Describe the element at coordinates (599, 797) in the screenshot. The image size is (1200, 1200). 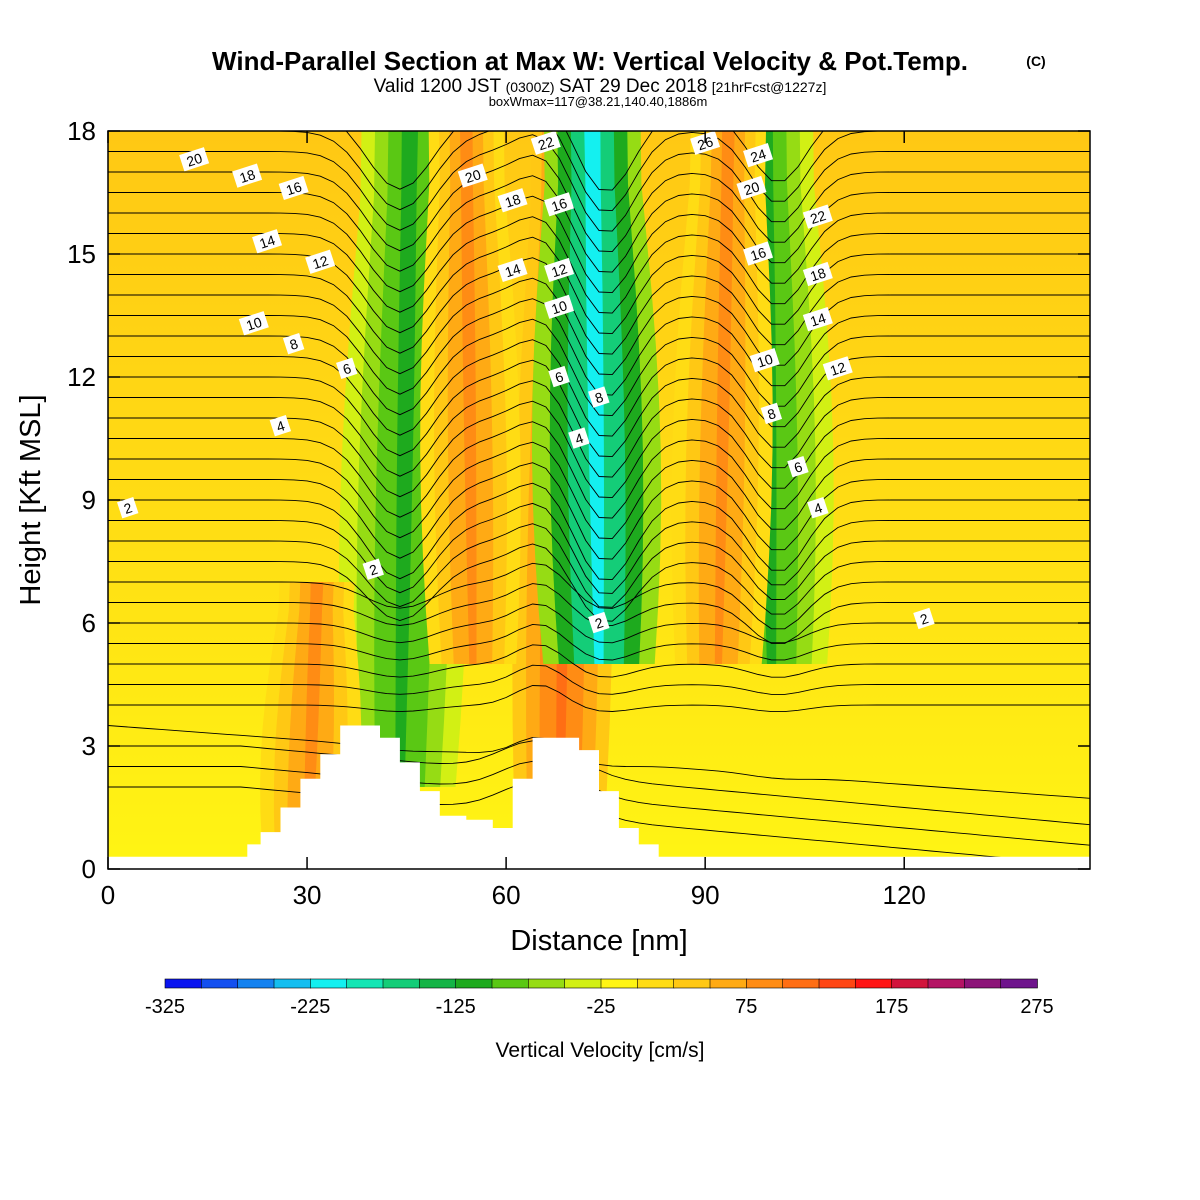
I see `terrain` at that location.